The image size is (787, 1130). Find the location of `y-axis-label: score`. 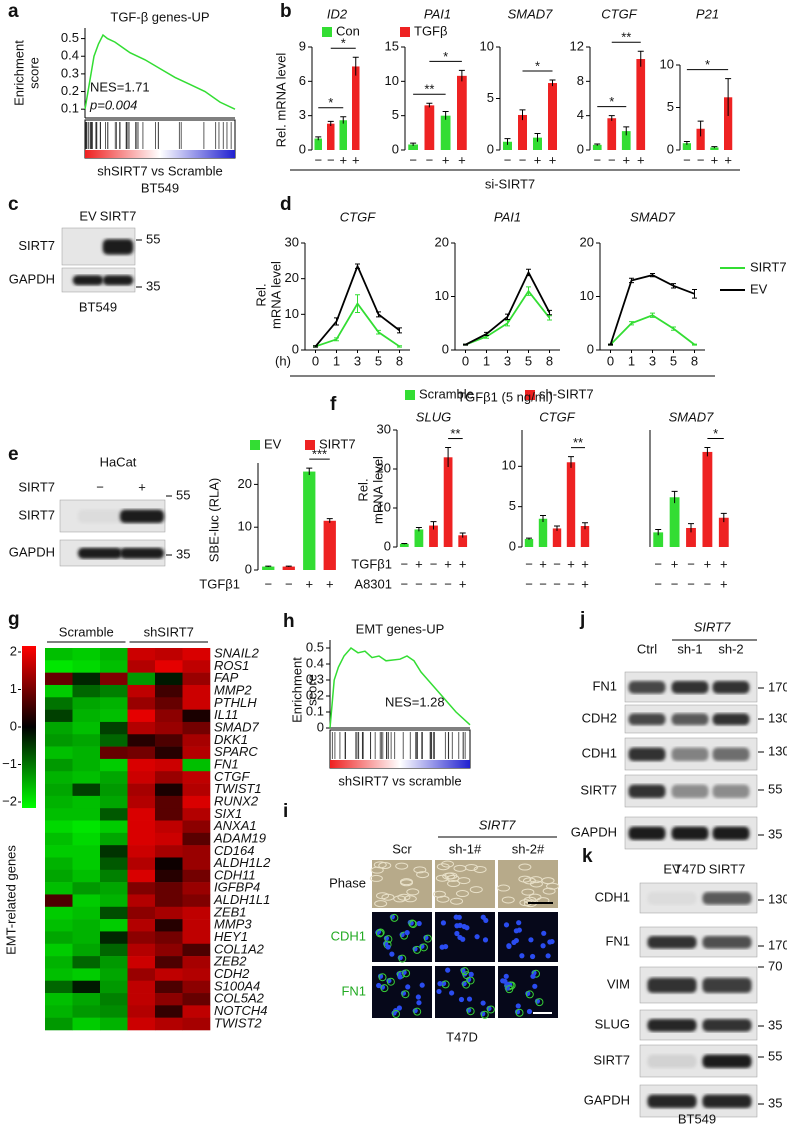

y-axis-label: score is located at coordinates (33, 73).